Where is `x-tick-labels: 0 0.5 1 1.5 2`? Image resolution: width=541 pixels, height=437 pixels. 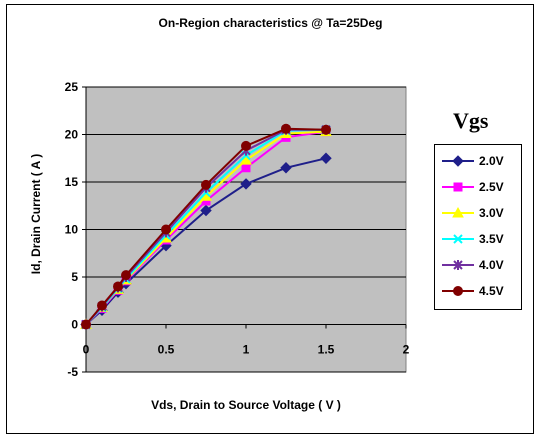 x-tick-labels: 0 0.5 1 1.5 2 is located at coordinates (246, 340).